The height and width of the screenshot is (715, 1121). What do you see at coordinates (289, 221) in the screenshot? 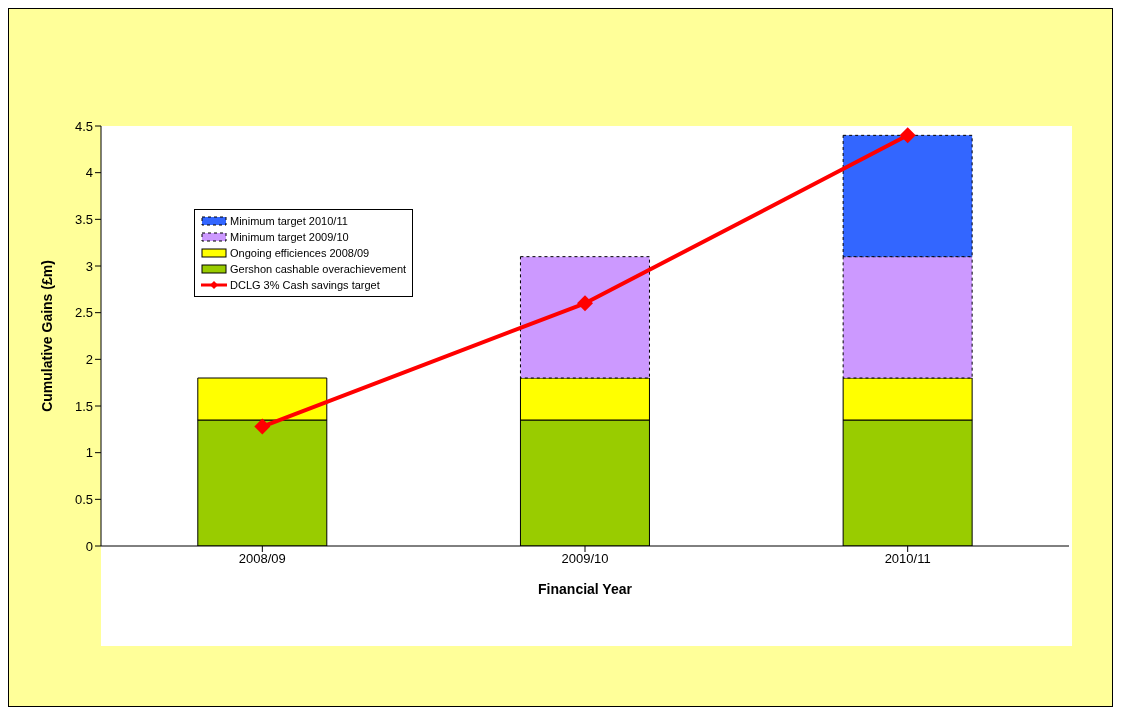
I see `legend-label: Minimum target 2010/11` at bounding box center [289, 221].